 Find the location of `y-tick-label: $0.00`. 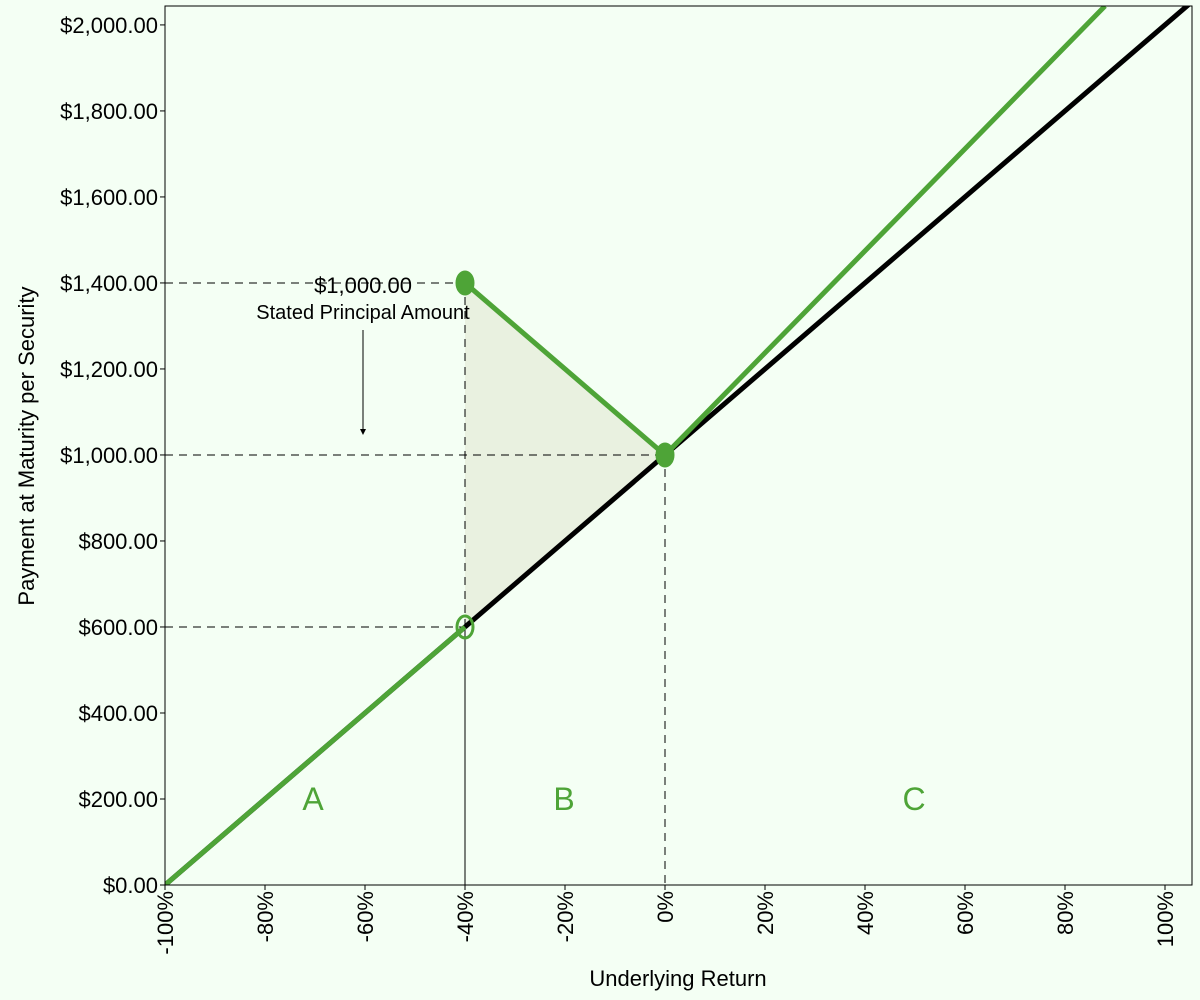

y-tick-label: $0.00 is located at coordinates (130, 885).